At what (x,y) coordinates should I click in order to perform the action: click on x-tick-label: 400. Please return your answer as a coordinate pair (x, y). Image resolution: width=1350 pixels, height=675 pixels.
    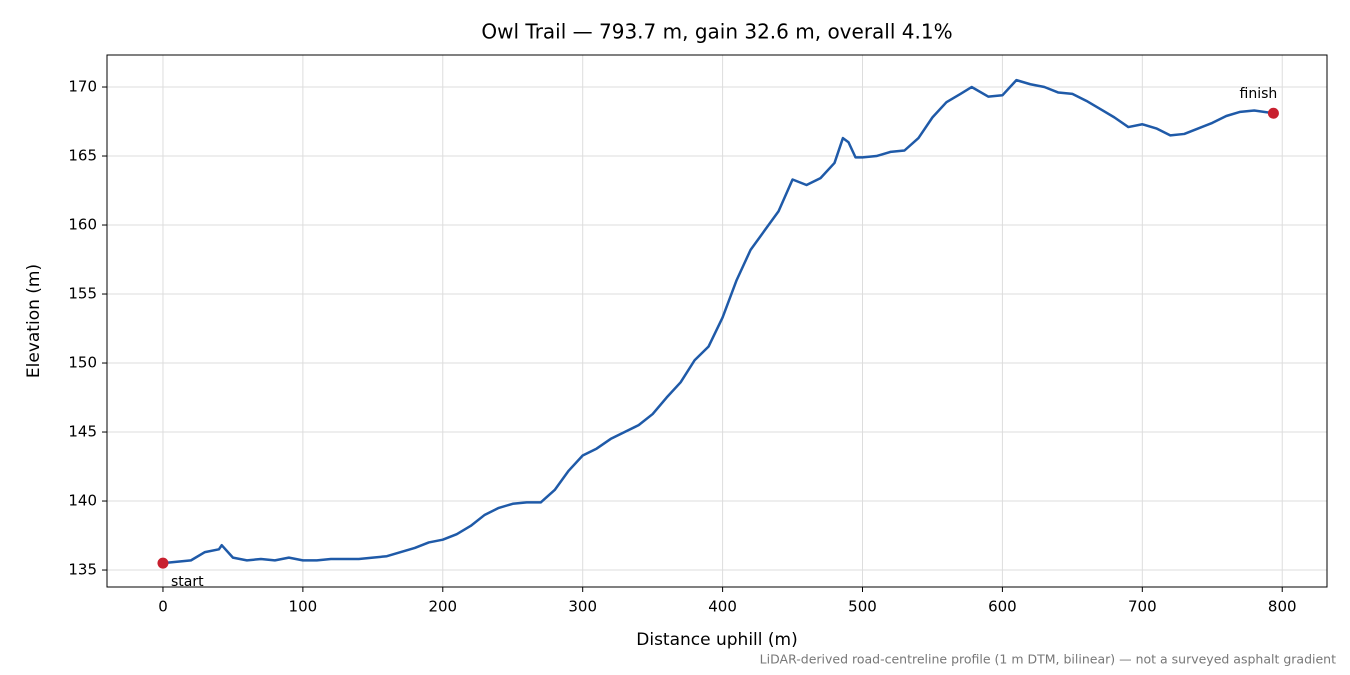
    Looking at the image, I should click on (722, 607).